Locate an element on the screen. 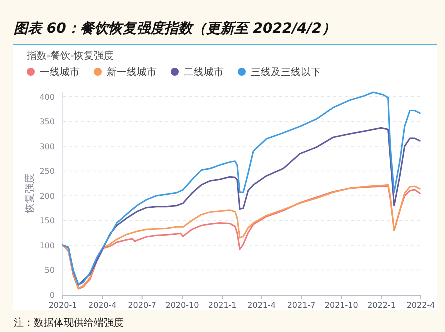 Image resolution: width=445 pixels, height=332 pixels. legend-label: 一线城市 is located at coordinates (60, 72).